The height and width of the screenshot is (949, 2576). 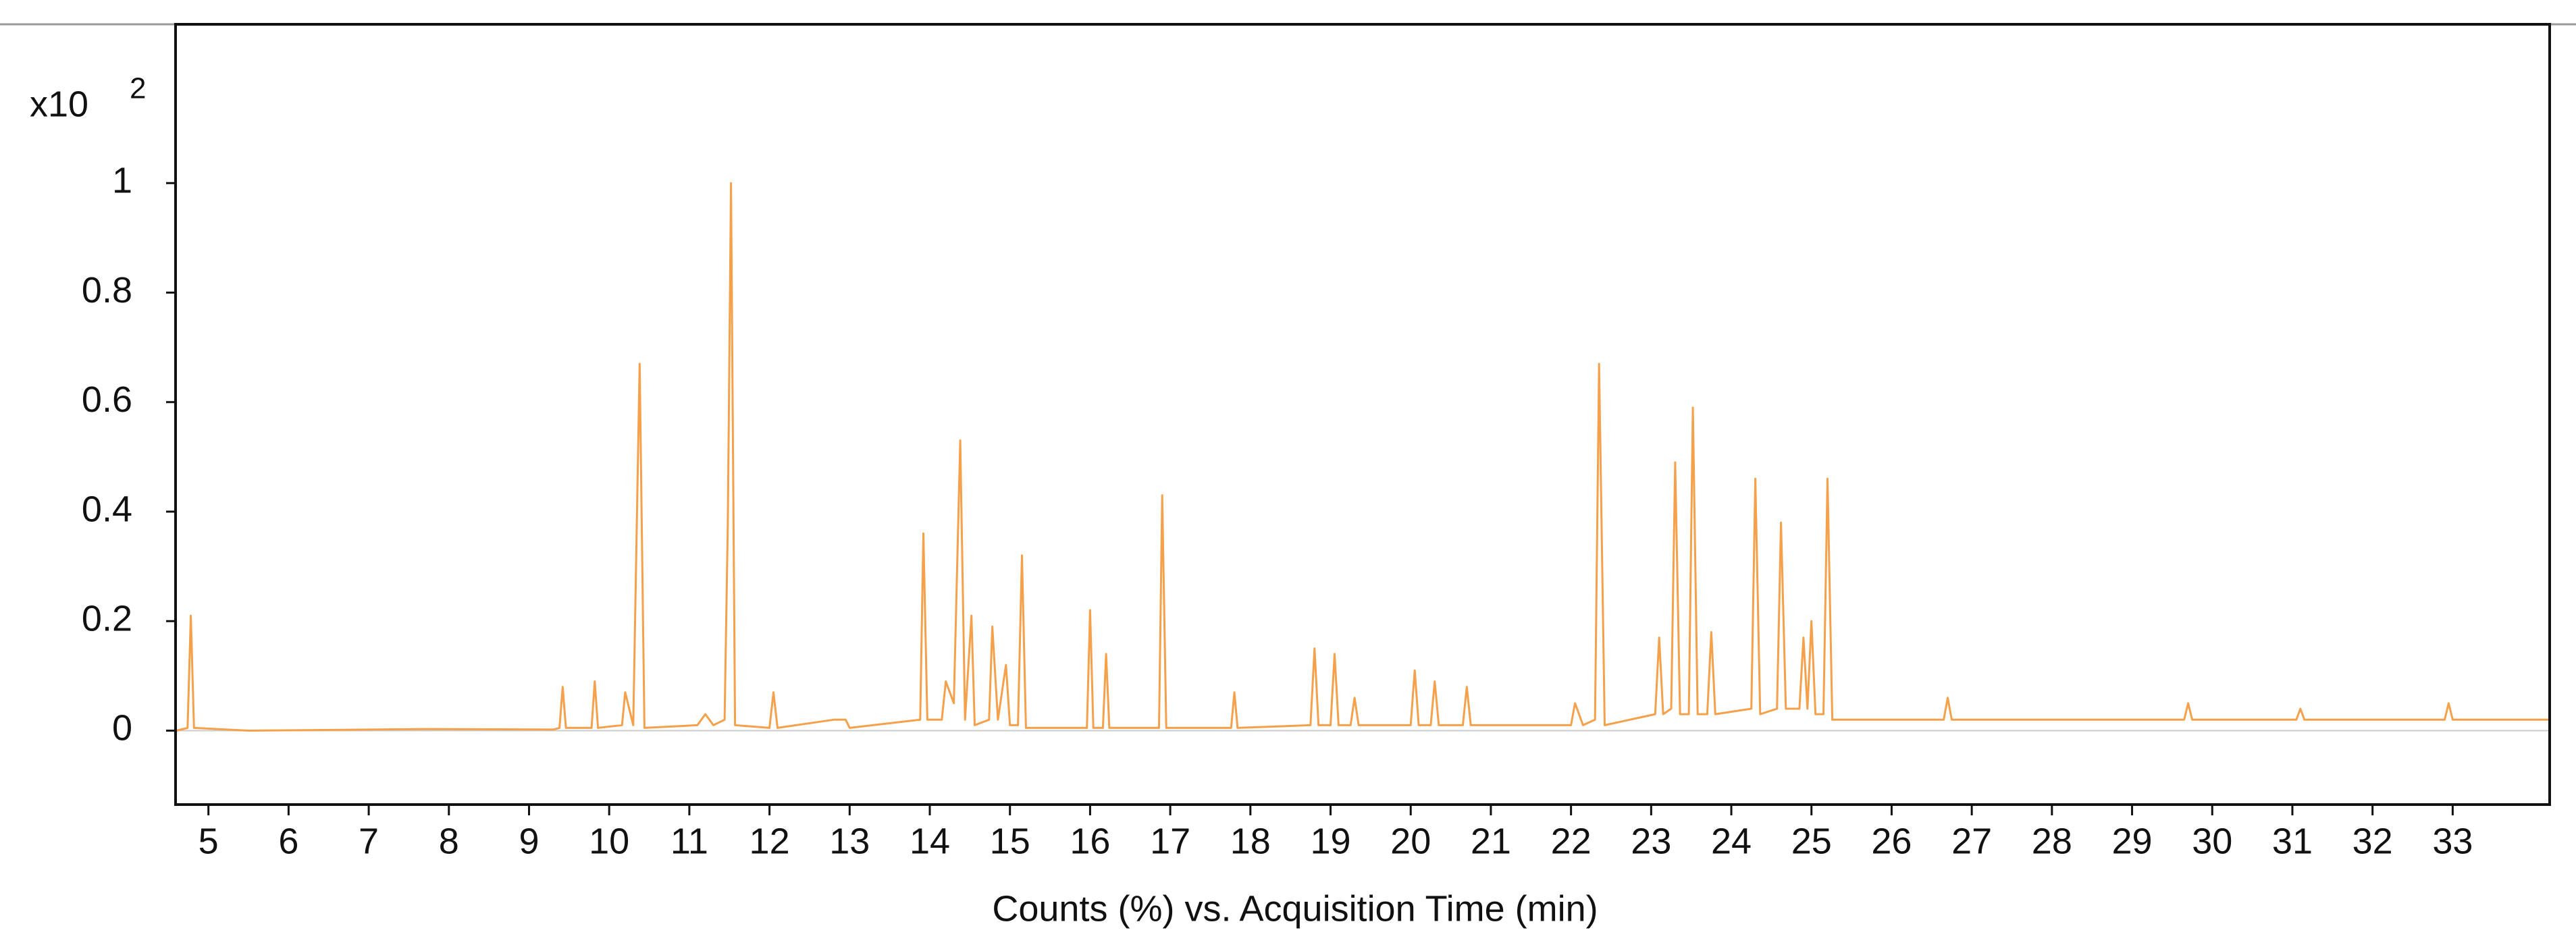 What do you see at coordinates (1410, 841) in the screenshot?
I see `x-tick-label: 20` at bounding box center [1410, 841].